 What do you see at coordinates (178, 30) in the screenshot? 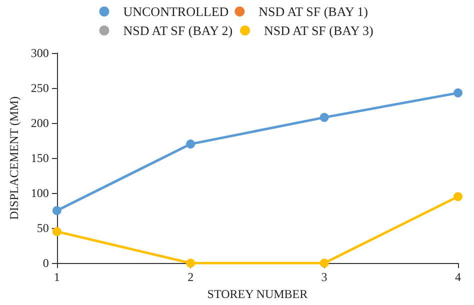
I see `legend-label: NSD AT SF (BAY 2)` at bounding box center [178, 30].